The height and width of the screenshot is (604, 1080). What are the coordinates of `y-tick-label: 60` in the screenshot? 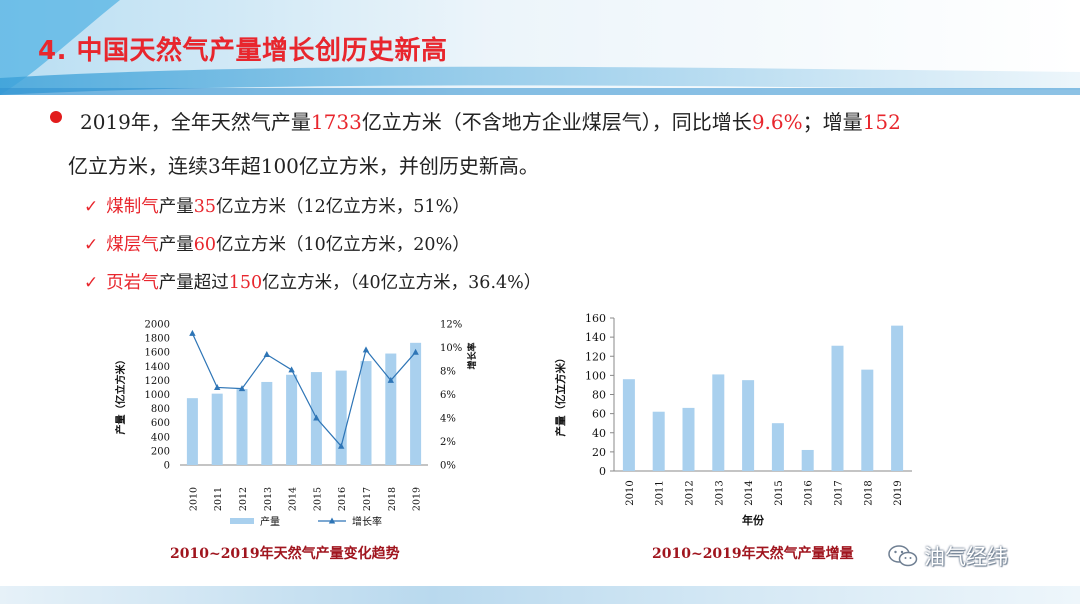 It's located at (599, 414).